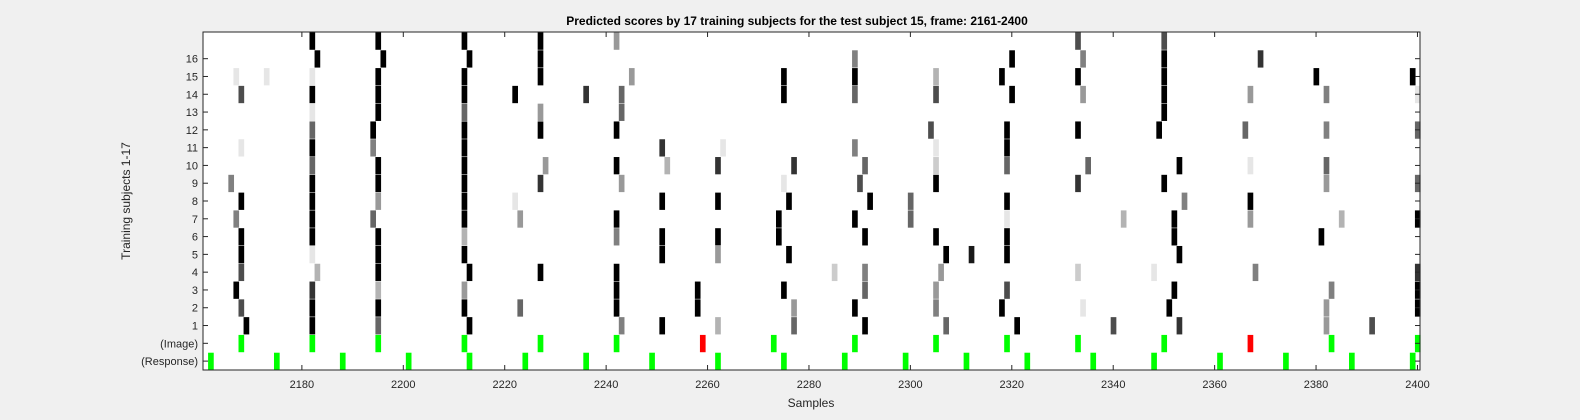 The width and height of the screenshot is (1580, 420). I want to click on y-tick-label: 4, so click(195, 273).